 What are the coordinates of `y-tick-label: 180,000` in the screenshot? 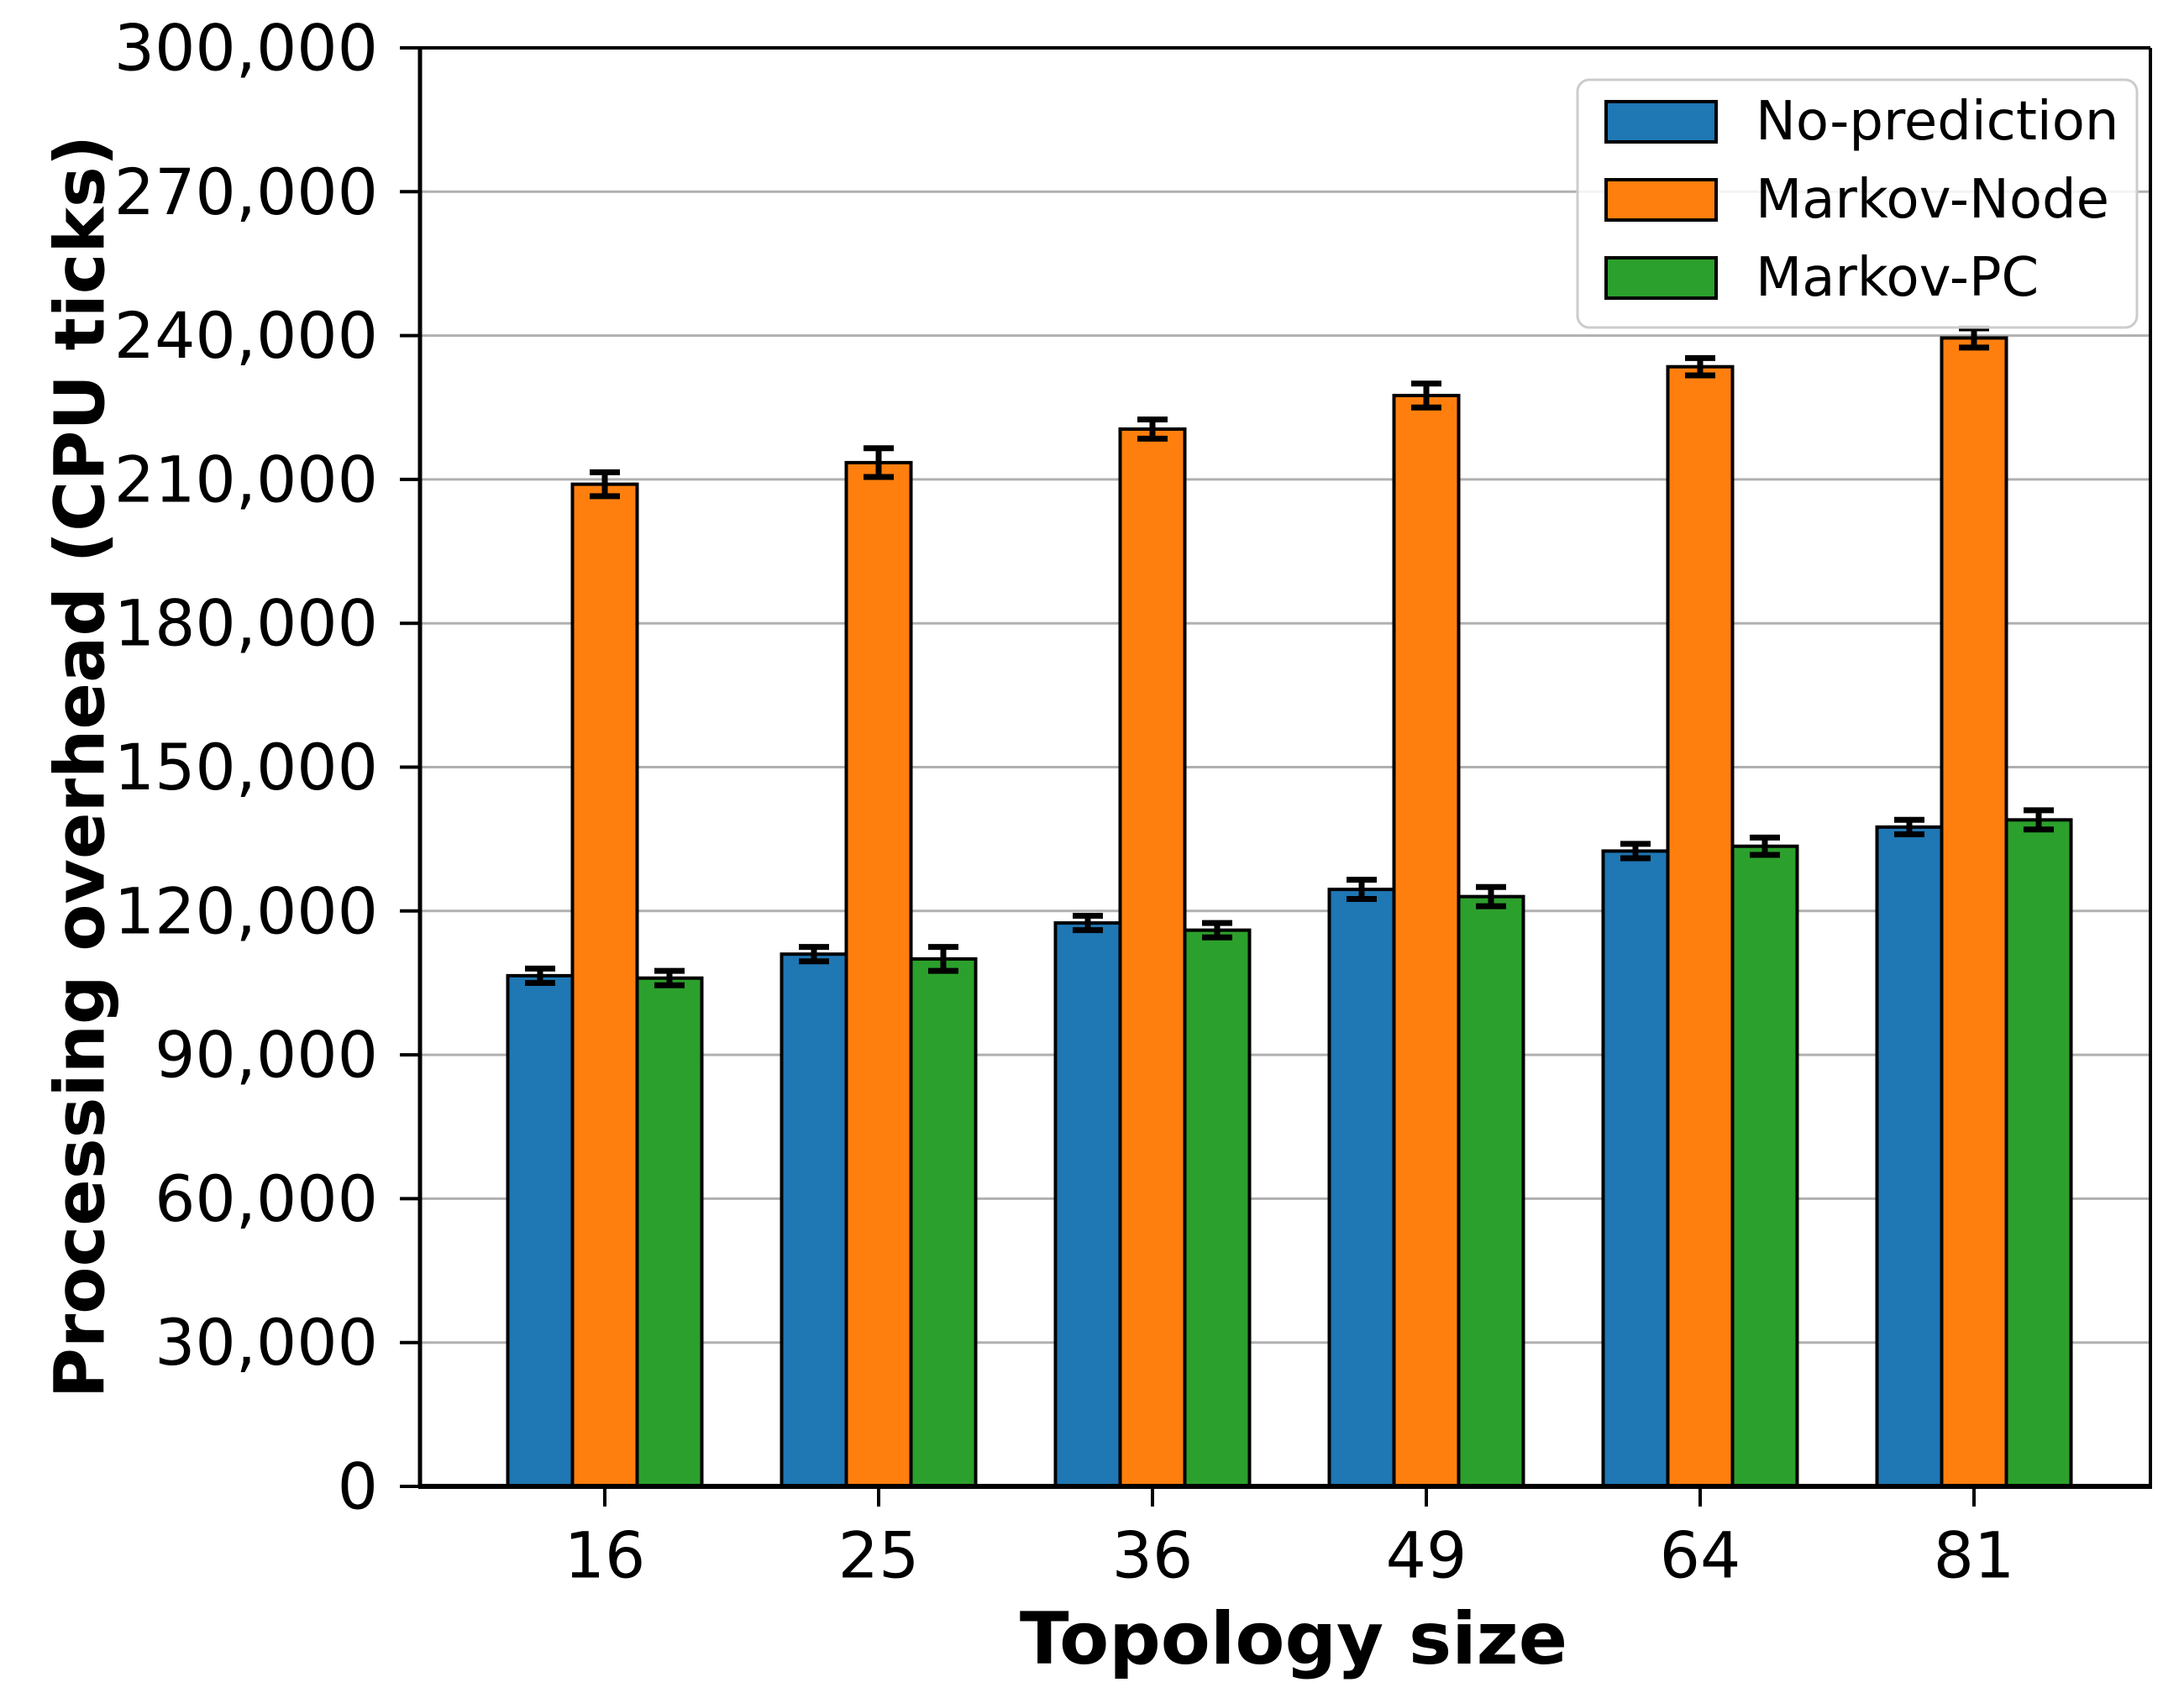 It's located at (246, 624).